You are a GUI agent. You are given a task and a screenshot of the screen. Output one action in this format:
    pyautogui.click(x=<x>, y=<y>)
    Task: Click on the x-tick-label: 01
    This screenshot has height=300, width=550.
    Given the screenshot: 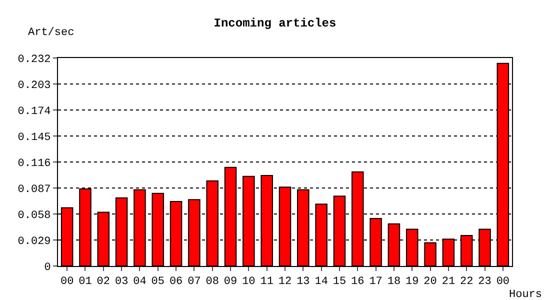 What is the action you would take?
    pyautogui.click(x=85, y=282)
    